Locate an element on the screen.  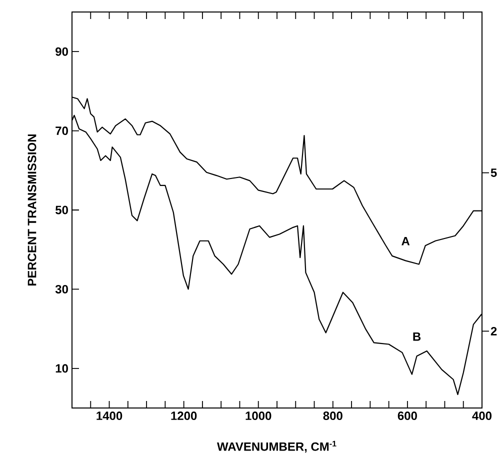
y-axis-title: PERCENT TRANSMISSION is located at coordinates (32, 210).